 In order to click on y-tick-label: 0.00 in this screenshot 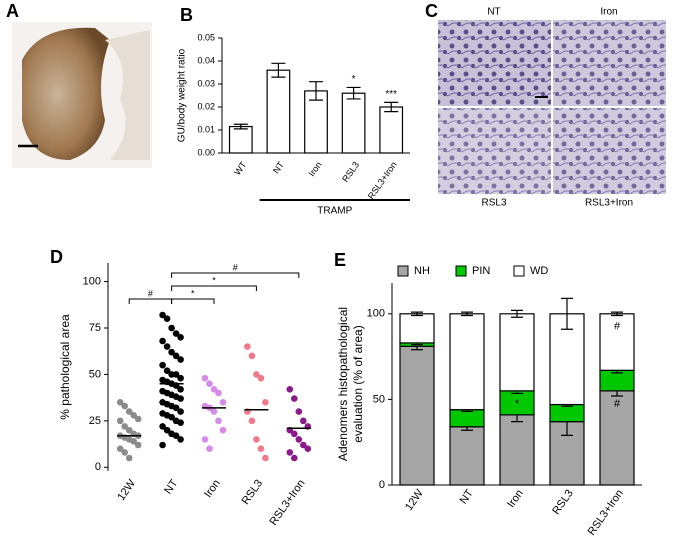, I will do `click(206, 152)`.